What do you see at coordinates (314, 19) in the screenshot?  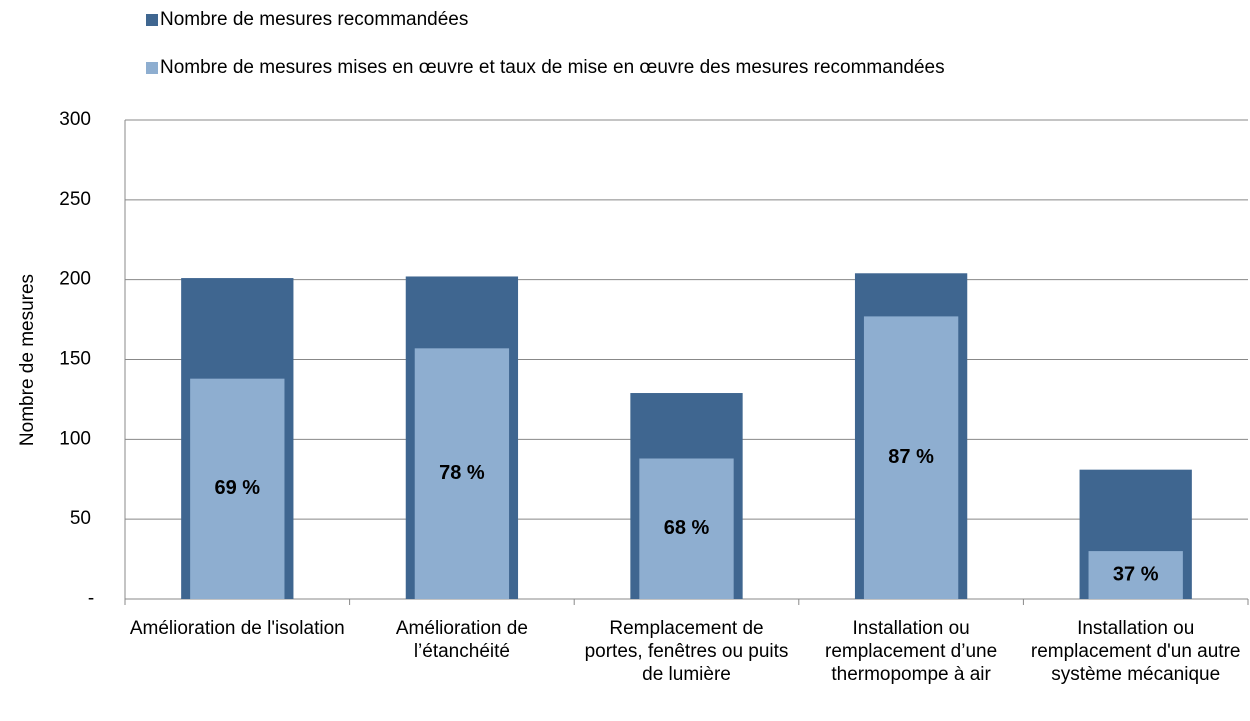 I see `legend-label: Nombre de mesures recommandées` at bounding box center [314, 19].